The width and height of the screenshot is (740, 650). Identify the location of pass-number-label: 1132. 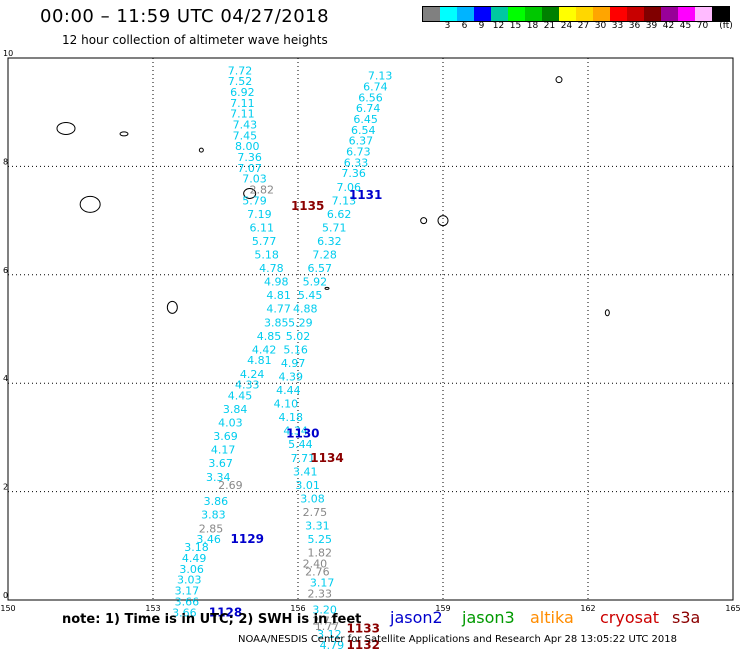
(363, 644).